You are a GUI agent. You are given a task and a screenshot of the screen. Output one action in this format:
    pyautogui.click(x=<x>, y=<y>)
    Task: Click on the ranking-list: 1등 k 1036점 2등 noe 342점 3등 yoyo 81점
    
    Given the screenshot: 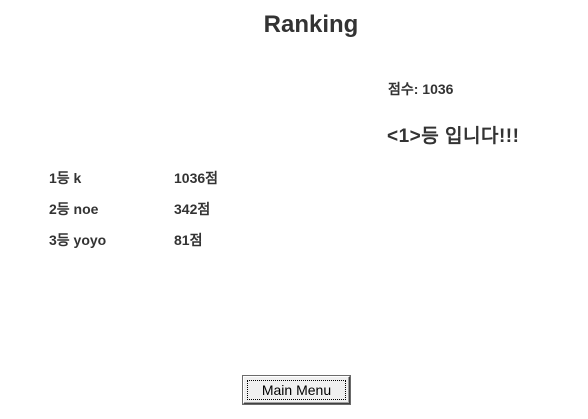 What is the action you would take?
    pyautogui.click(x=179, y=212)
    